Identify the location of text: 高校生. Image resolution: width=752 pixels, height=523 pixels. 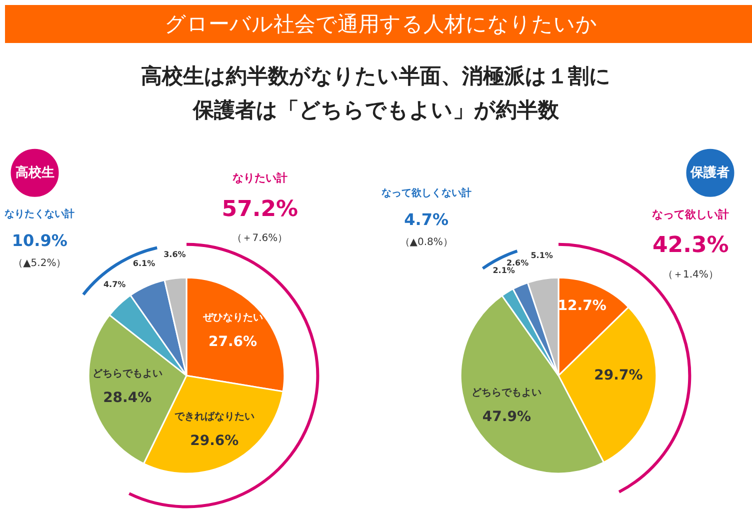
(34, 172).